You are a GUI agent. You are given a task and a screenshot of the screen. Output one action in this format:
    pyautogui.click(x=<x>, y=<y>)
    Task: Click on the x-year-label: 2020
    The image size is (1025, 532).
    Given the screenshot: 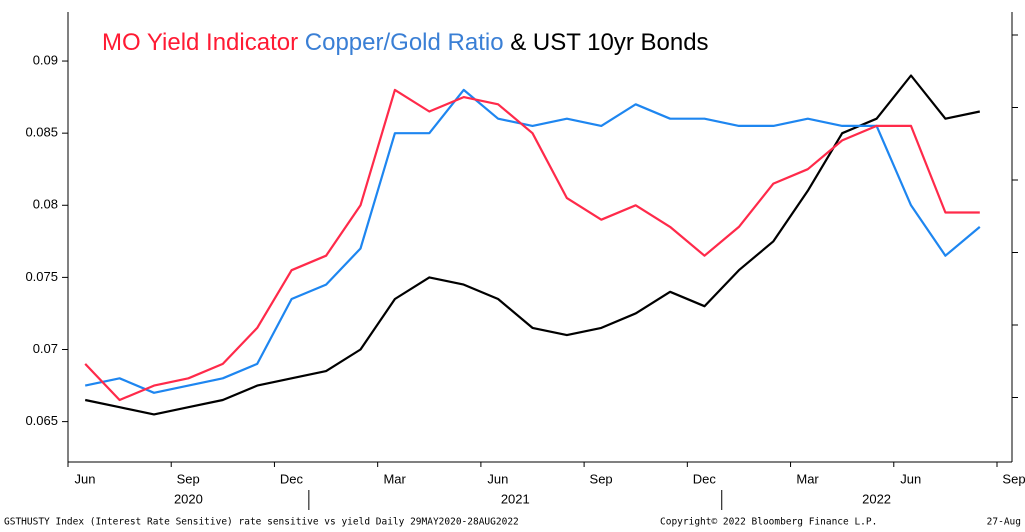 What is the action you would take?
    pyautogui.click(x=188, y=498)
    